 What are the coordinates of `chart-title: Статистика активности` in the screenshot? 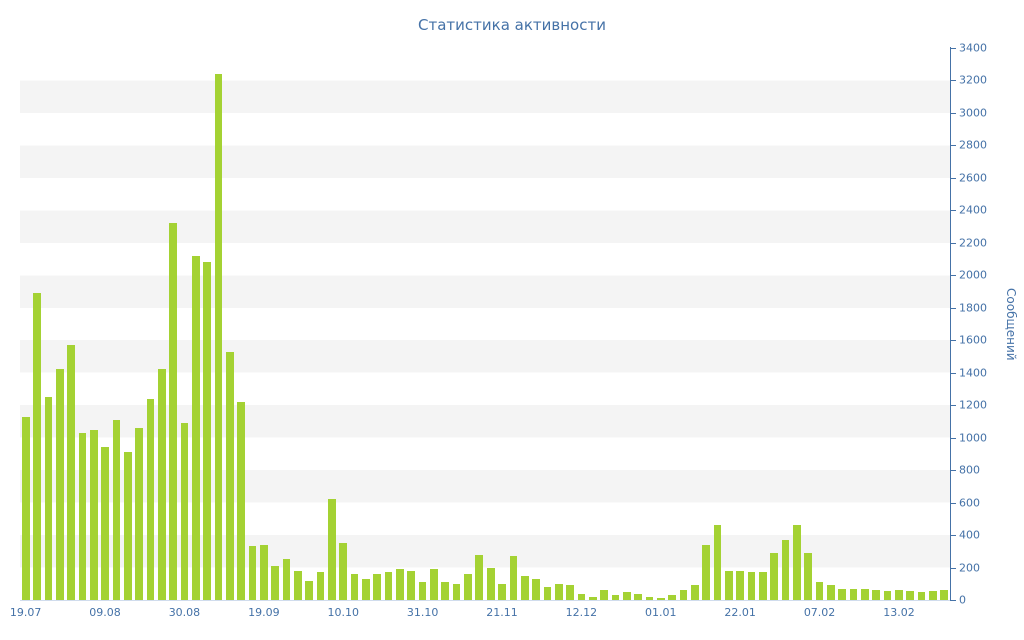 It's located at (512, 25).